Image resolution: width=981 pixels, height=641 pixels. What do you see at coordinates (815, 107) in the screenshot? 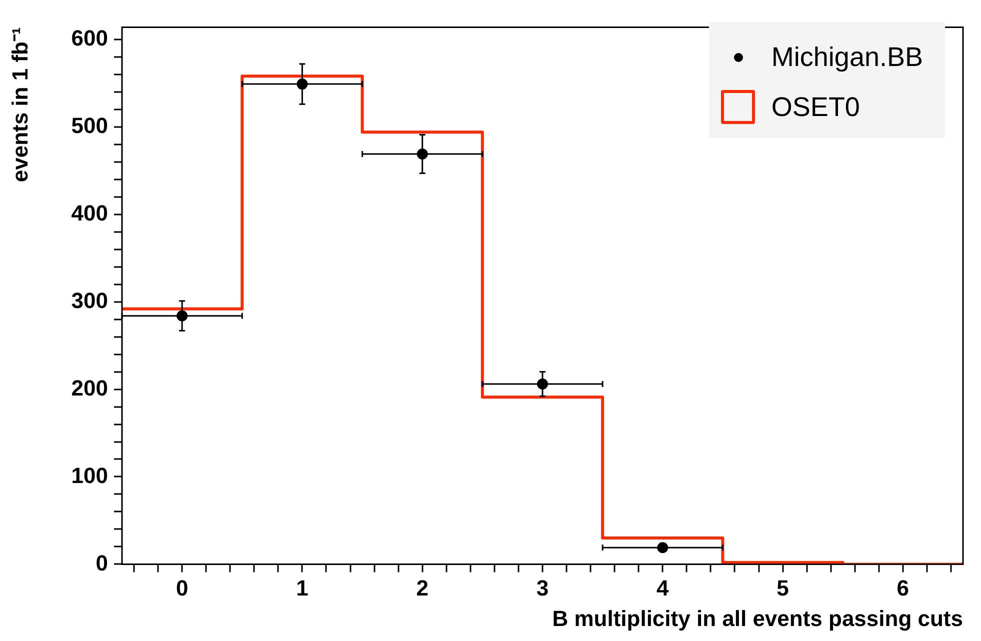
I see `legend-label: OSET0` at bounding box center [815, 107].